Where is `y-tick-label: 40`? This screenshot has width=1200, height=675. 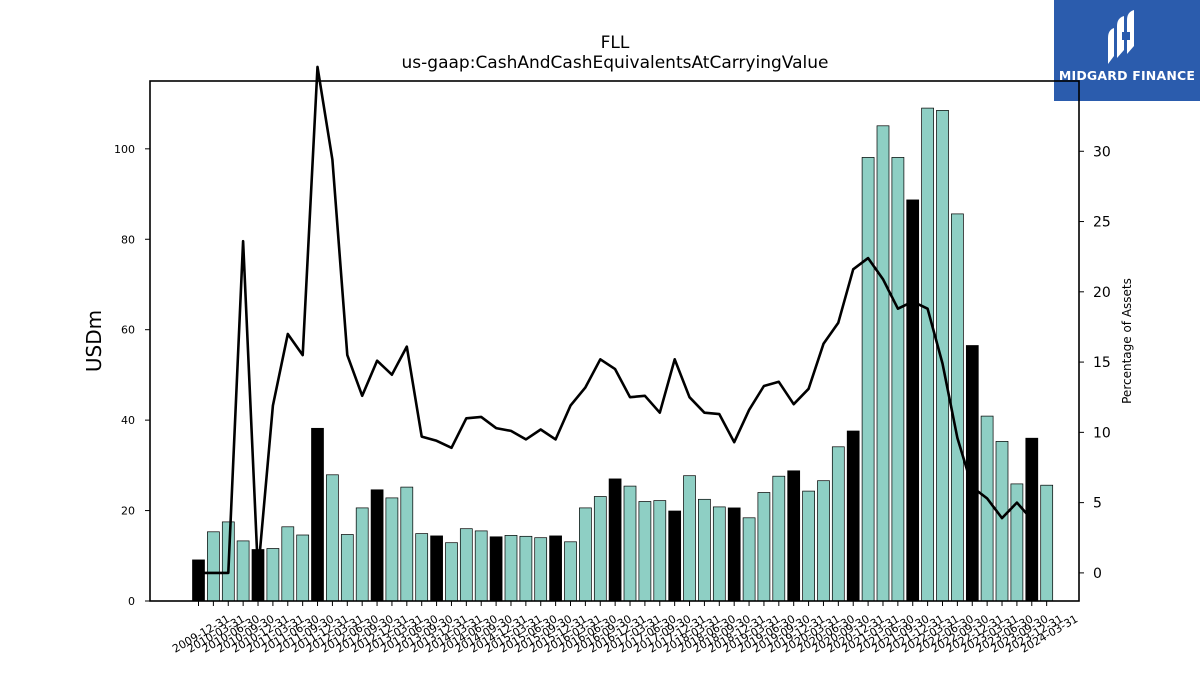 y-tick-label: 40 is located at coordinates (128, 420).